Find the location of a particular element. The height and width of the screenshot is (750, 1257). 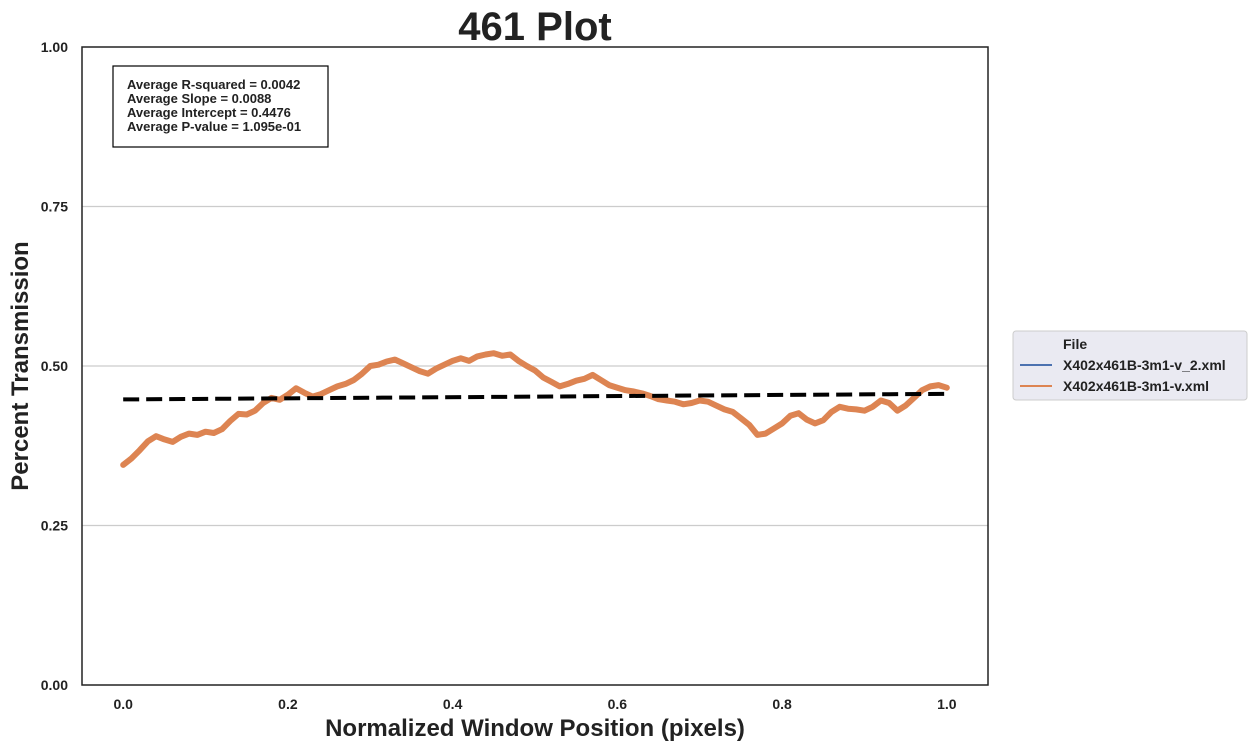

legend-label-1: X402x461B-3m1-v.xml is located at coordinates (1136, 386).